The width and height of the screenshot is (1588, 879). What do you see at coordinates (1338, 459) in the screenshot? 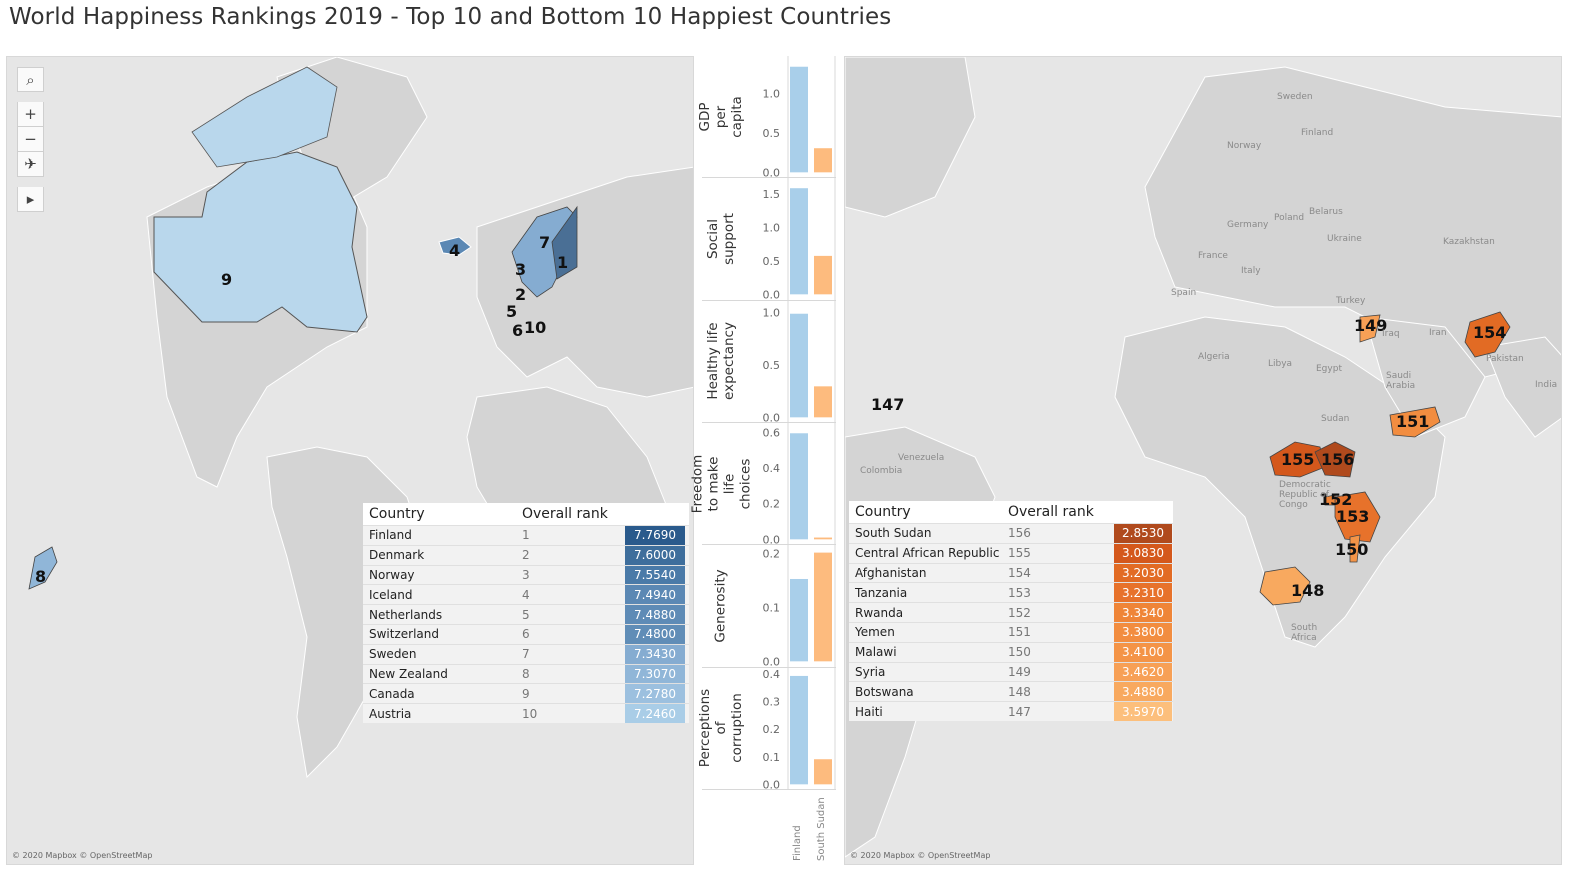
I see `map-rank-label: 156` at bounding box center [1338, 459].